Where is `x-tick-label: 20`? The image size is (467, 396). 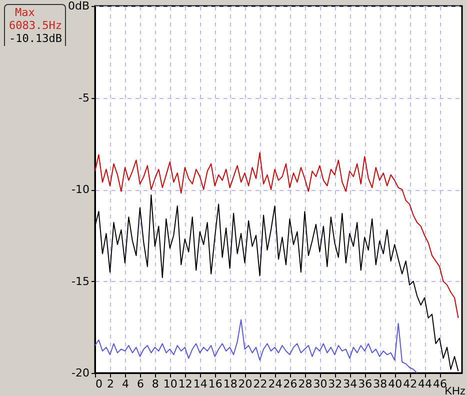 x-tick-label: 20 is located at coordinates (245, 384).